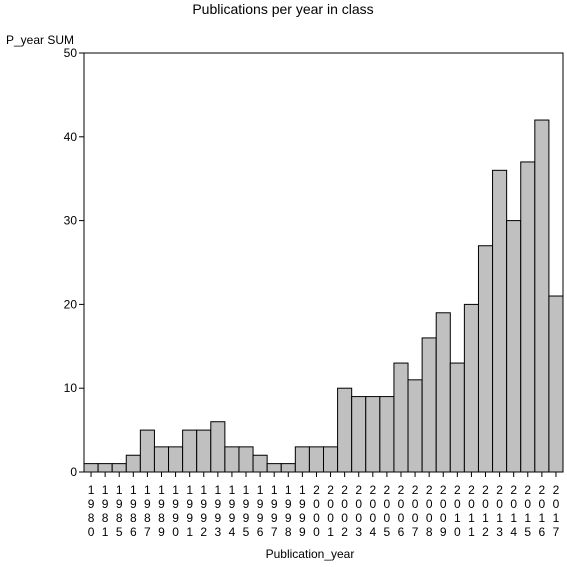  Describe the element at coordinates (514, 346) in the screenshot. I see `bar-2014` at that location.